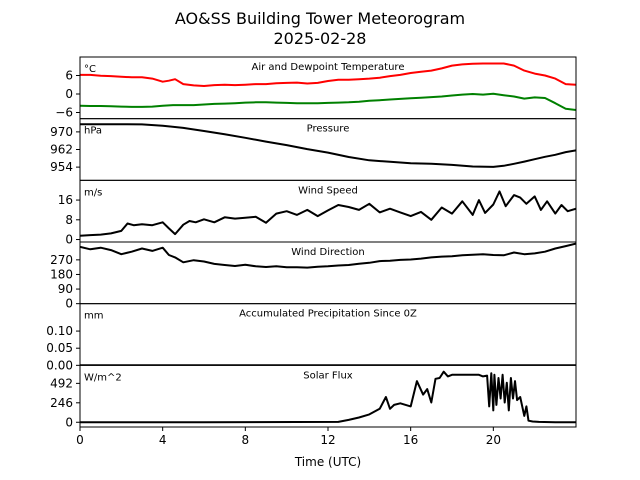  I want to click on precip-panel-title: Accumulated Precipitation Since 0Z, so click(328, 314).